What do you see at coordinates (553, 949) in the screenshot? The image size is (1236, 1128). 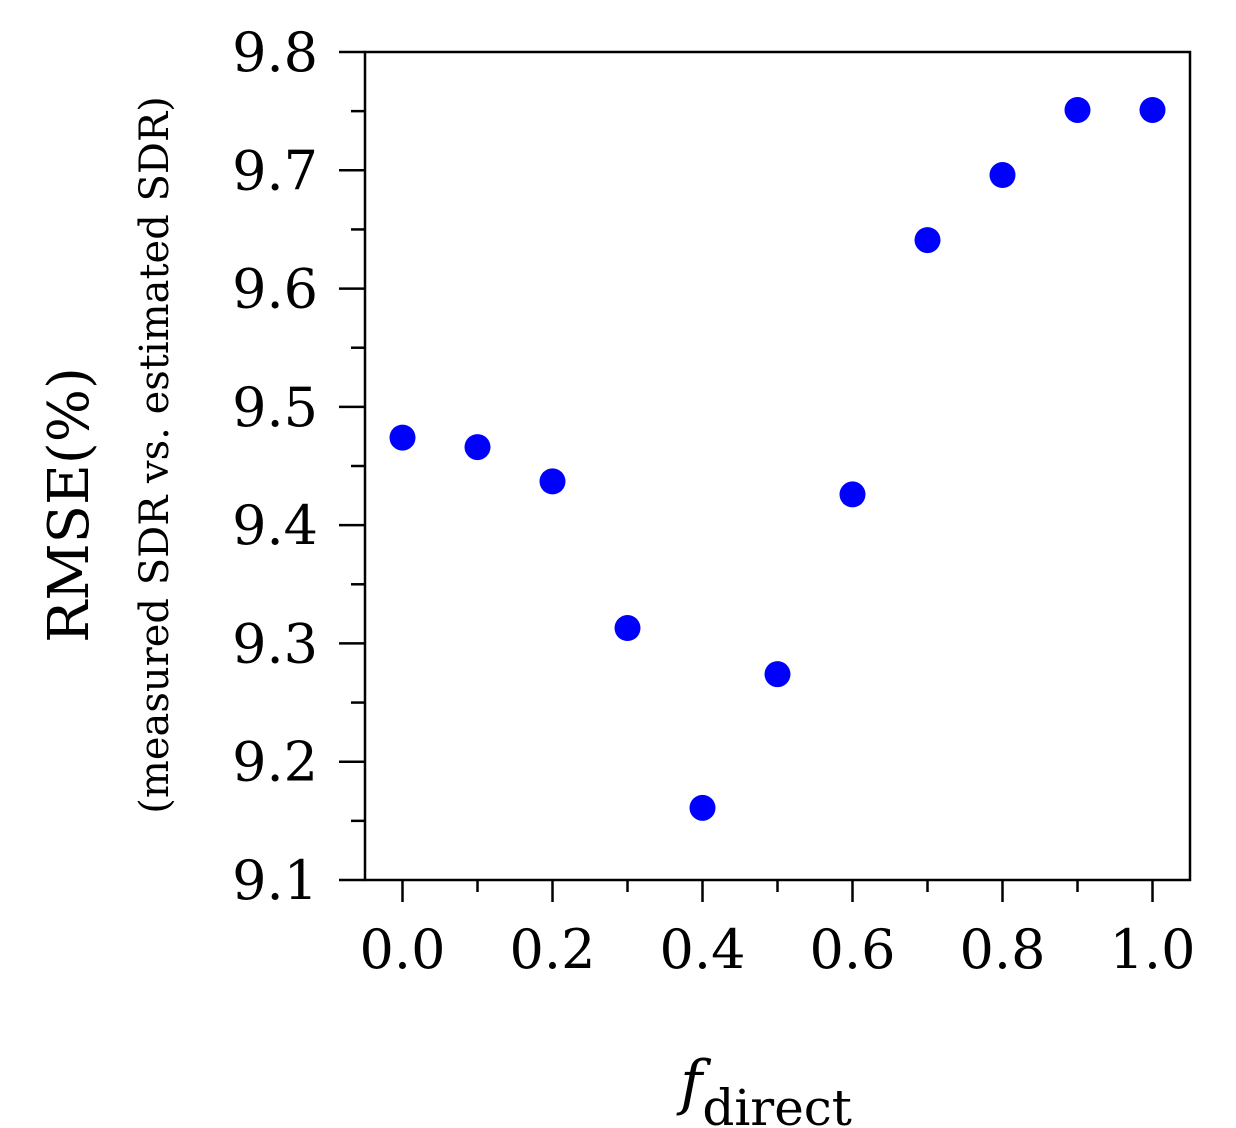 I see `x-tick-label: 0.2` at bounding box center [553, 949].